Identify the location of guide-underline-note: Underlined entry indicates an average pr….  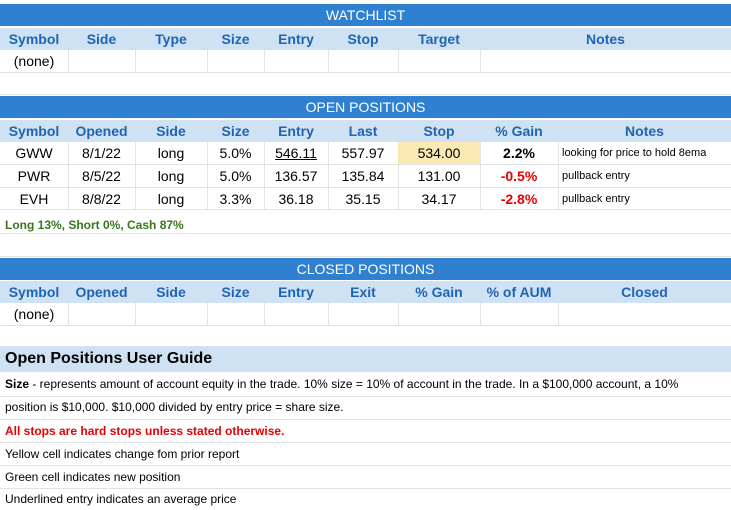
(121, 499).